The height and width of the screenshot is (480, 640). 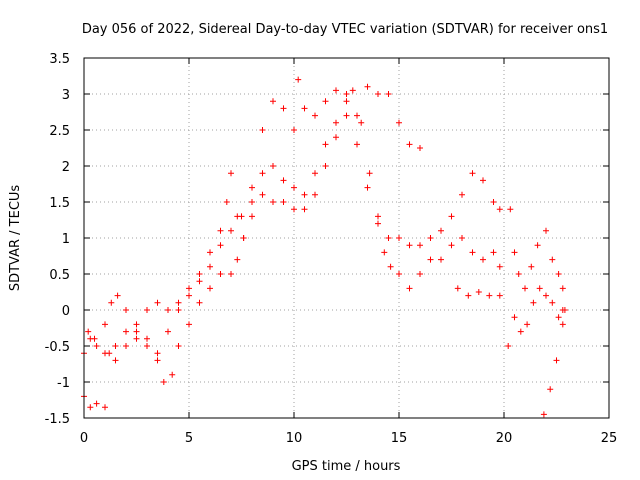 What do you see at coordinates (346, 466) in the screenshot?
I see `x-axis-label: GPS time / hours` at bounding box center [346, 466].